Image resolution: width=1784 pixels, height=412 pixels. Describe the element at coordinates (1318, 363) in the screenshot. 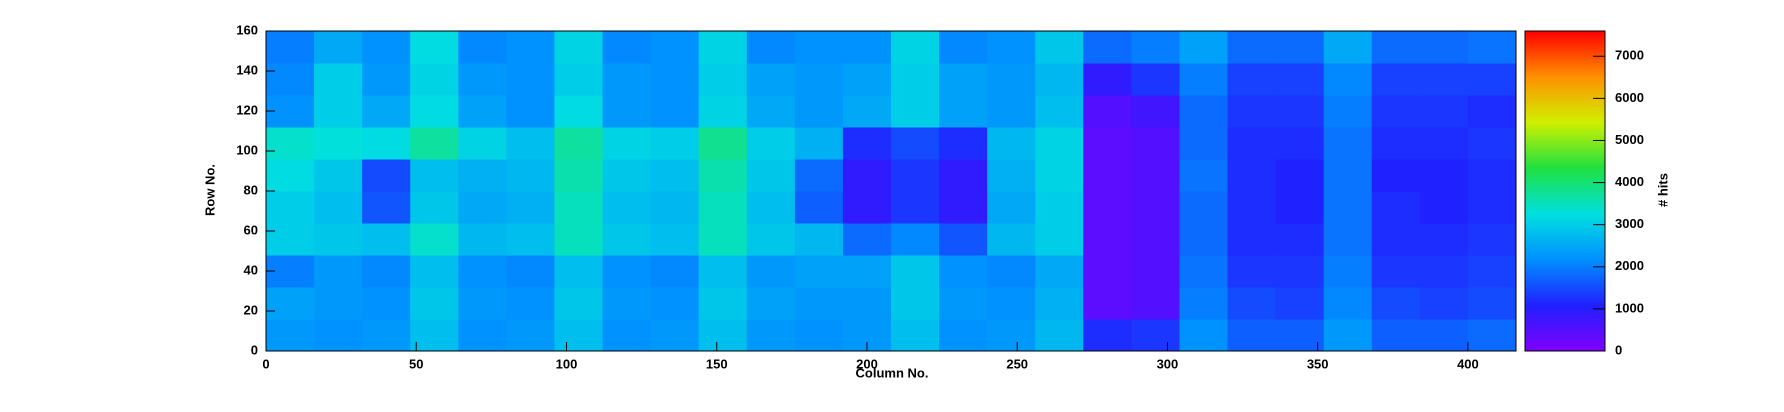

I see `x-tick-label: 350` at that location.